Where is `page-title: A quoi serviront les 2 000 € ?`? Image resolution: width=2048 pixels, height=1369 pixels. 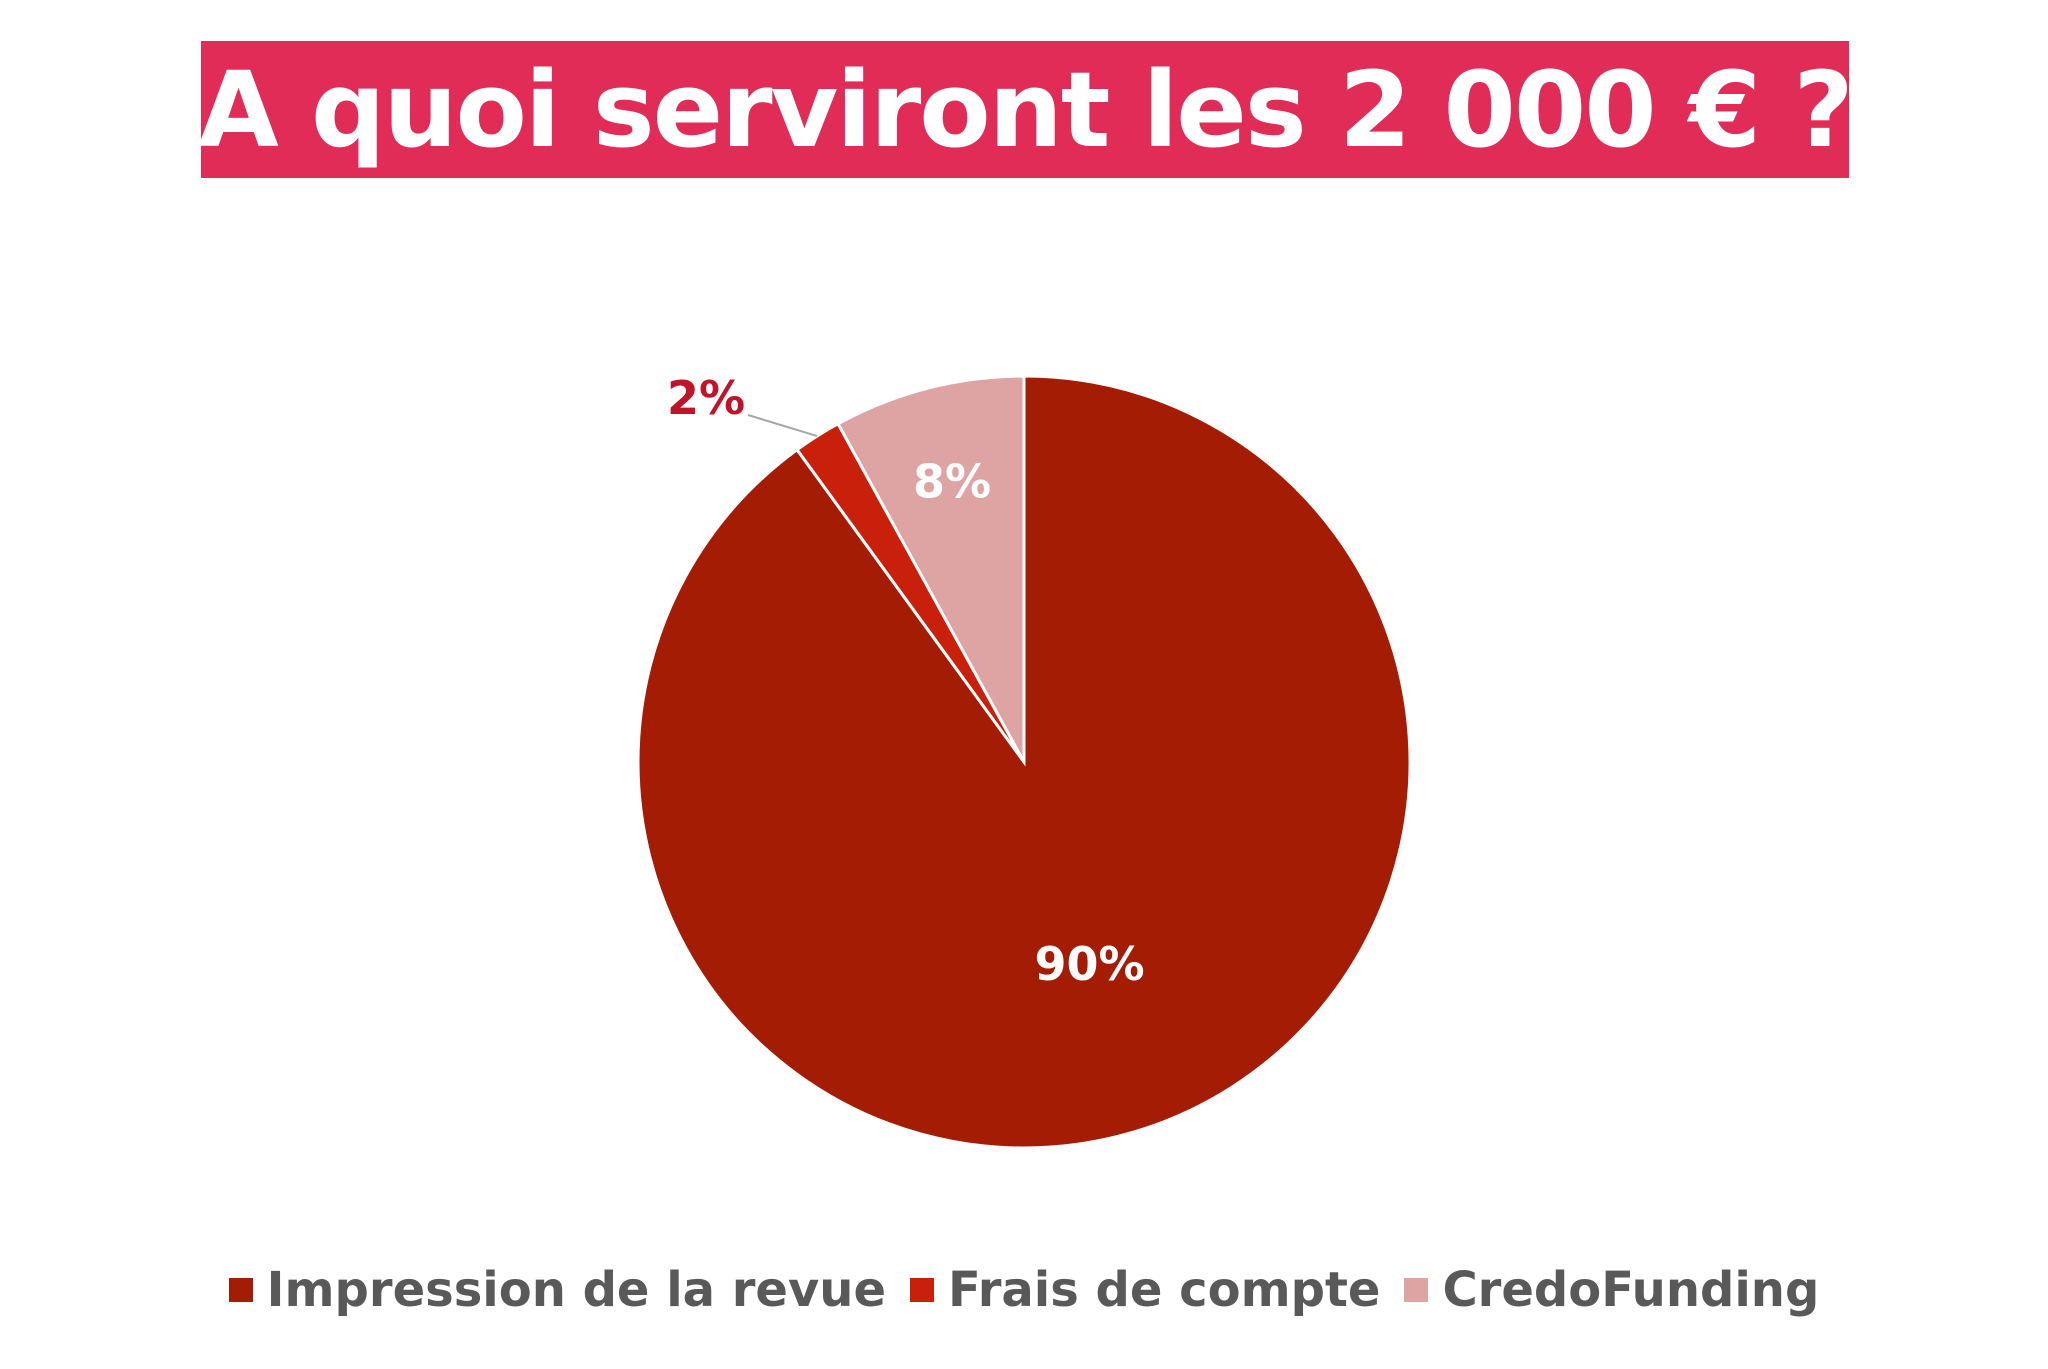 page-title: A quoi serviront les 2 000 € ? is located at coordinates (1025, 109).